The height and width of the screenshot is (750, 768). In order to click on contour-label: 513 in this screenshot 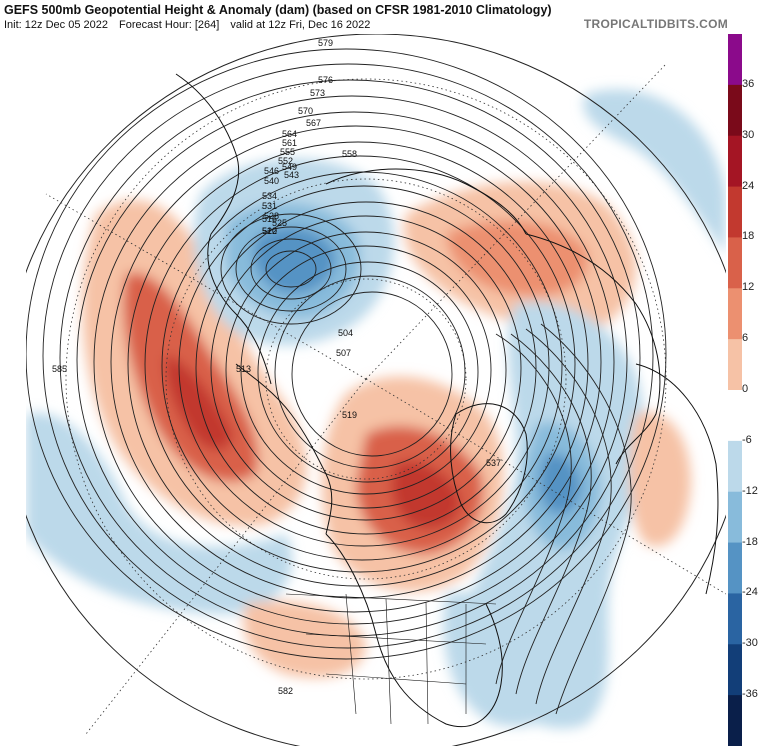, I will do `click(243, 369)`.